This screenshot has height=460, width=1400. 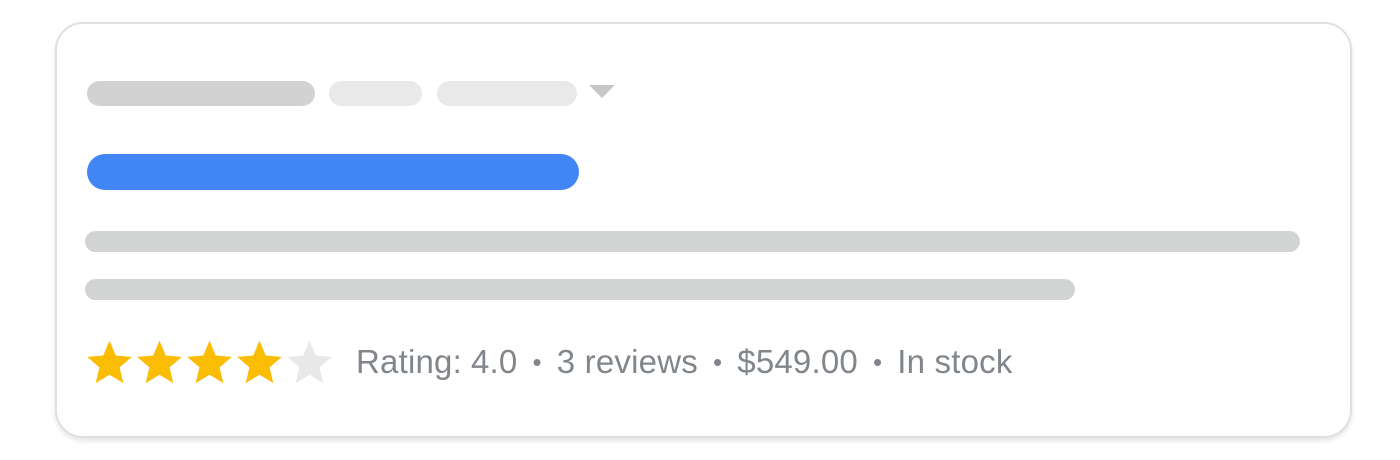 What do you see at coordinates (627, 361) in the screenshot?
I see `review-count: 3 reviews` at bounding box center [627, 361].